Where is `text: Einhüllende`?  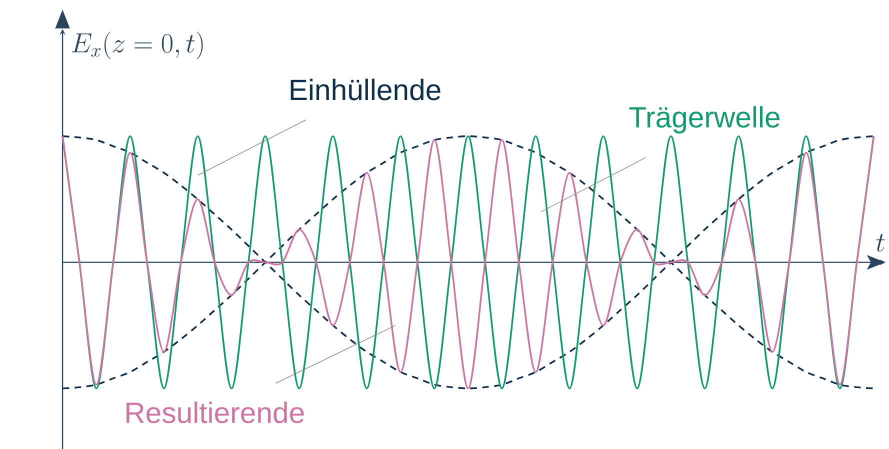
text: Einhüllende is located at coordinates (365, 89).